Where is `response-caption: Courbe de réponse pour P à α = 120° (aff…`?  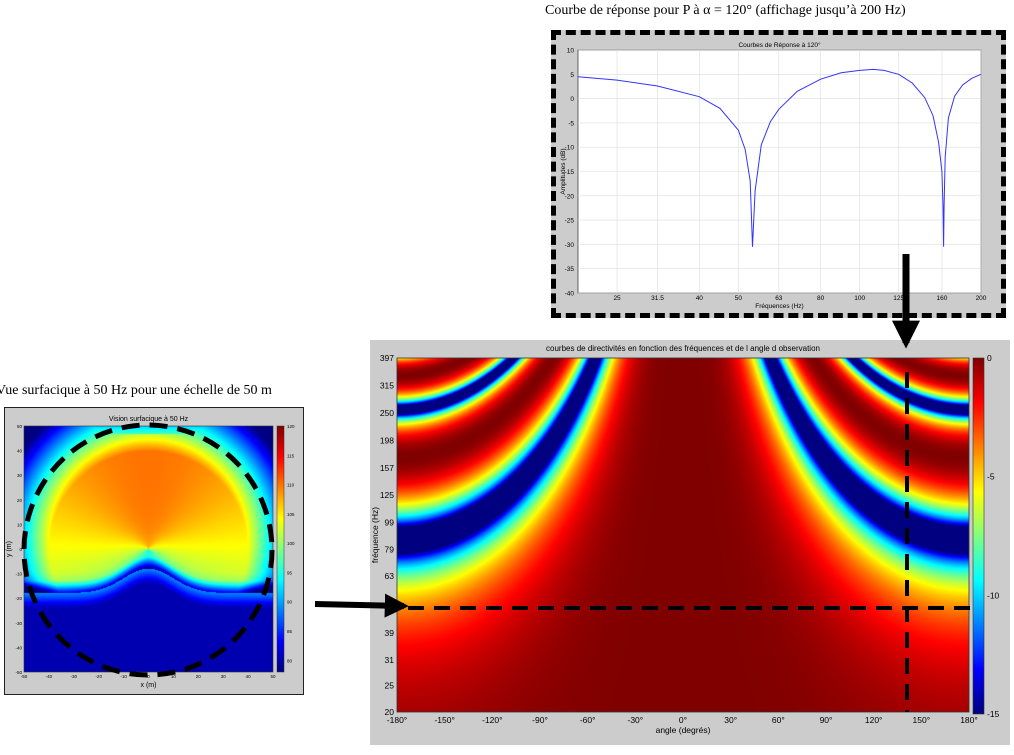 response-caption: Courbe de réponse pour P à α = 120° (aff… is located at coordinates (725, 10).